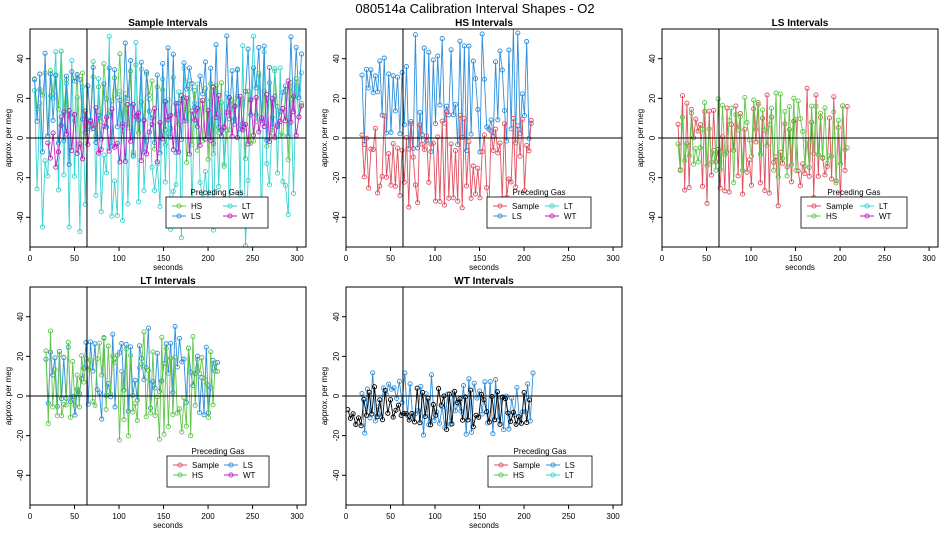 This screenshot has height=550, width=950. I want to click on y-tick-label: 40, so click(652, 58).